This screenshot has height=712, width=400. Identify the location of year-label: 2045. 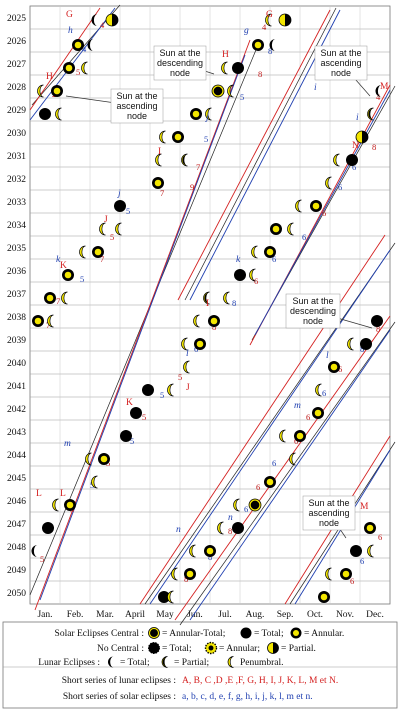
(16, 479).